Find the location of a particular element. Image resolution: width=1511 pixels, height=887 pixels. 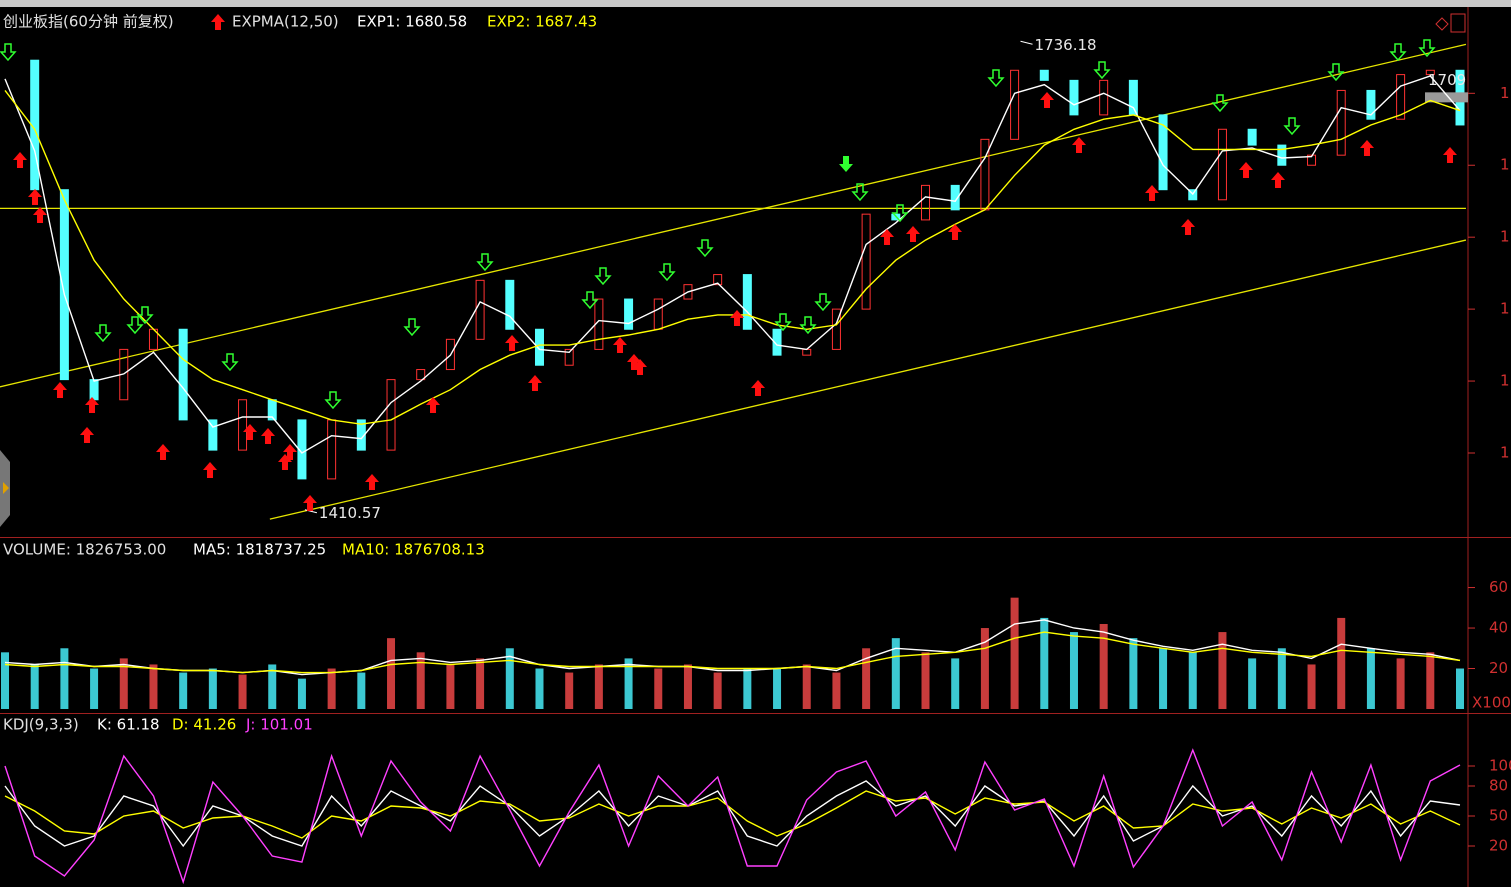

annotation-leader is located at coordinates (311, 511).